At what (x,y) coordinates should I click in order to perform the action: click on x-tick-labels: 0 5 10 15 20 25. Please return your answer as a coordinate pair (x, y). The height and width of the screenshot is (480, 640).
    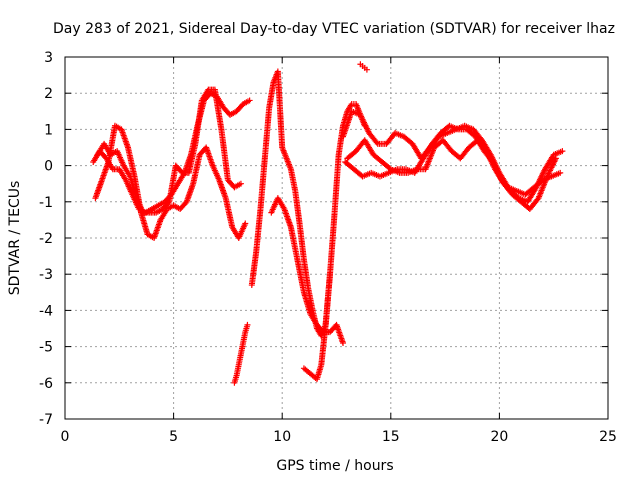
    Looking at the image, I should click on (339, 437).